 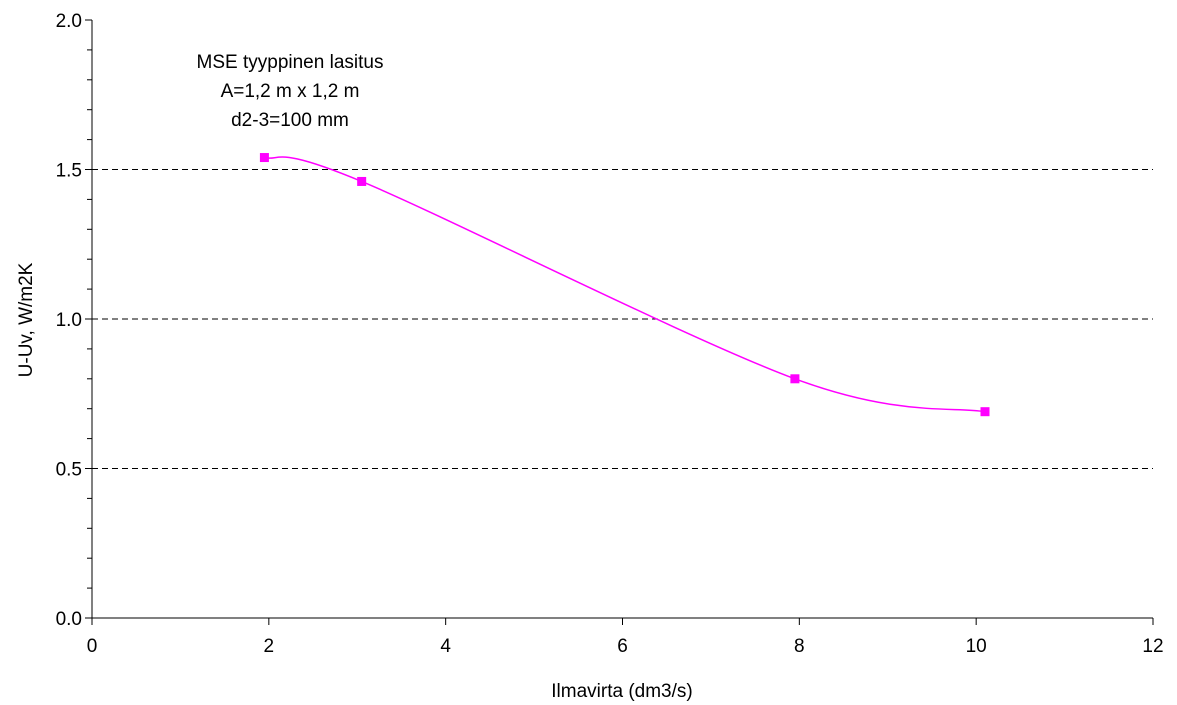 I want to click on y-tick-label: 0.0, so click(x=69, y=619).